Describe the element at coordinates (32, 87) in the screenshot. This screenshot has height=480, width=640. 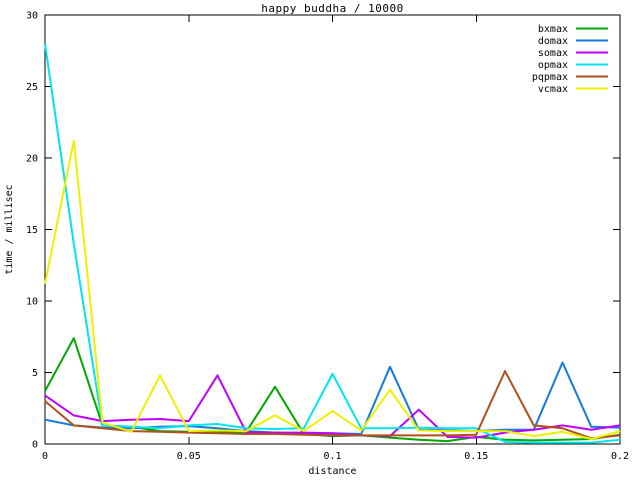
I see `y-tick-label: 25` at that location.